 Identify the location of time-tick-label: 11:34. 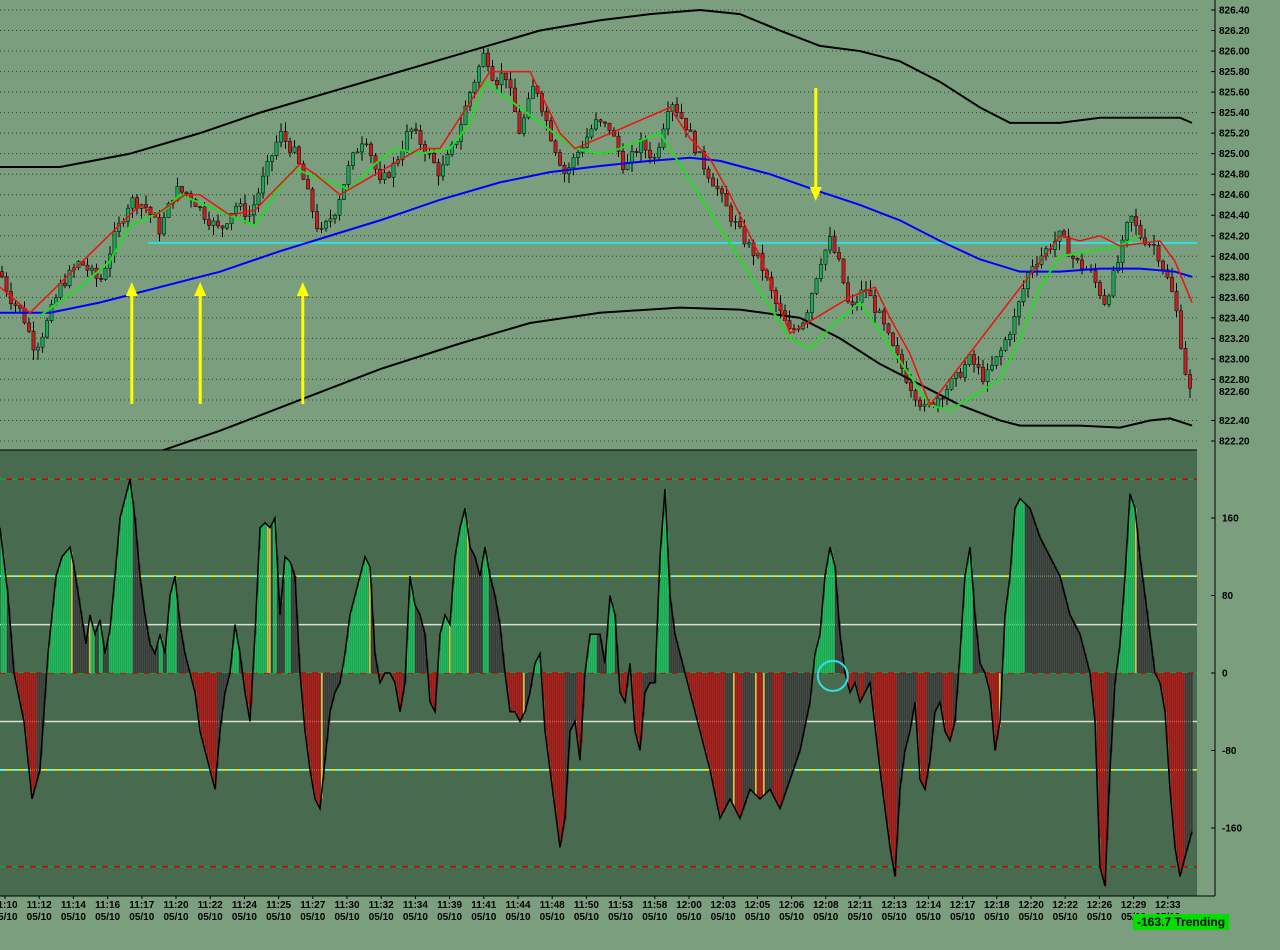
(415, 905).